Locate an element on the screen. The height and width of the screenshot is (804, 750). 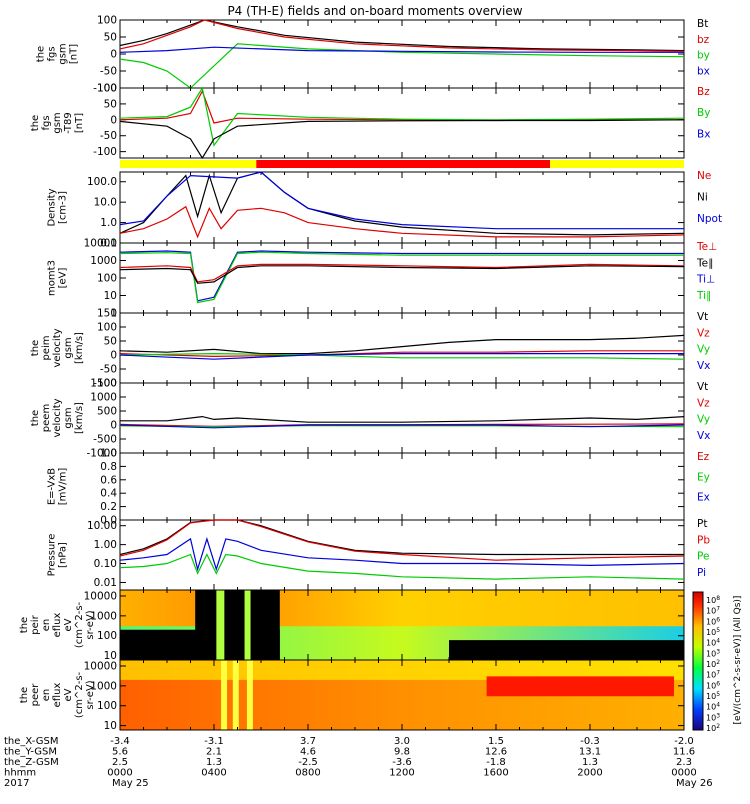
series-line-Pe is located at coordinates (402, 566).